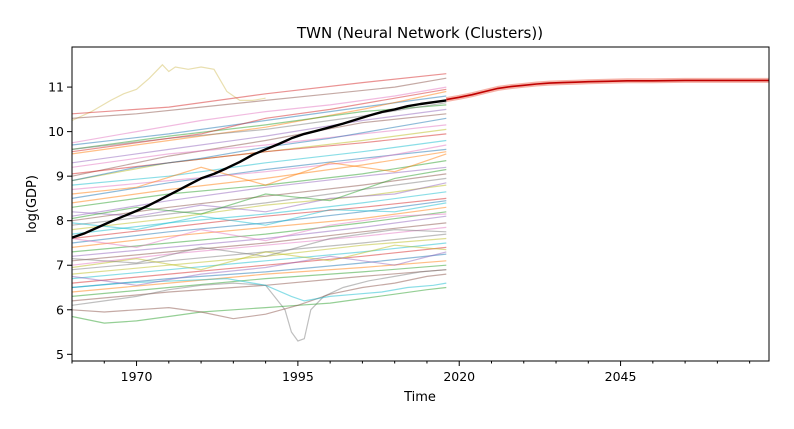 This screenshot has height=429, width=794. Describe the element at coordinates (137, 376) in the screenshot. I see `x-tick-label: 1970` at that location.